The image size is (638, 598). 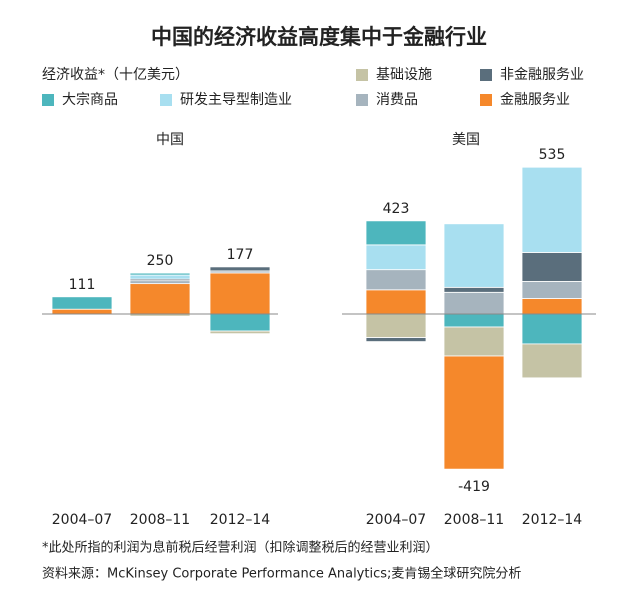 I want to click on legend-label: 基础设施, so click(x=404, y=74).